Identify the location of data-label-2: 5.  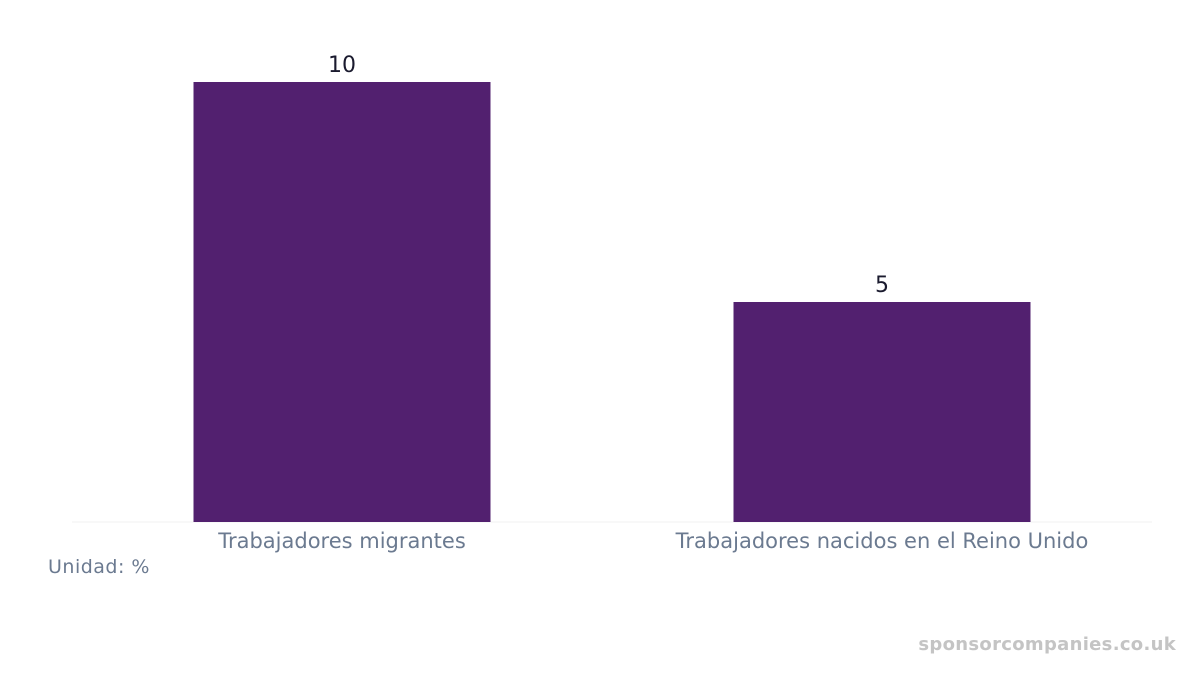
(882, 285).